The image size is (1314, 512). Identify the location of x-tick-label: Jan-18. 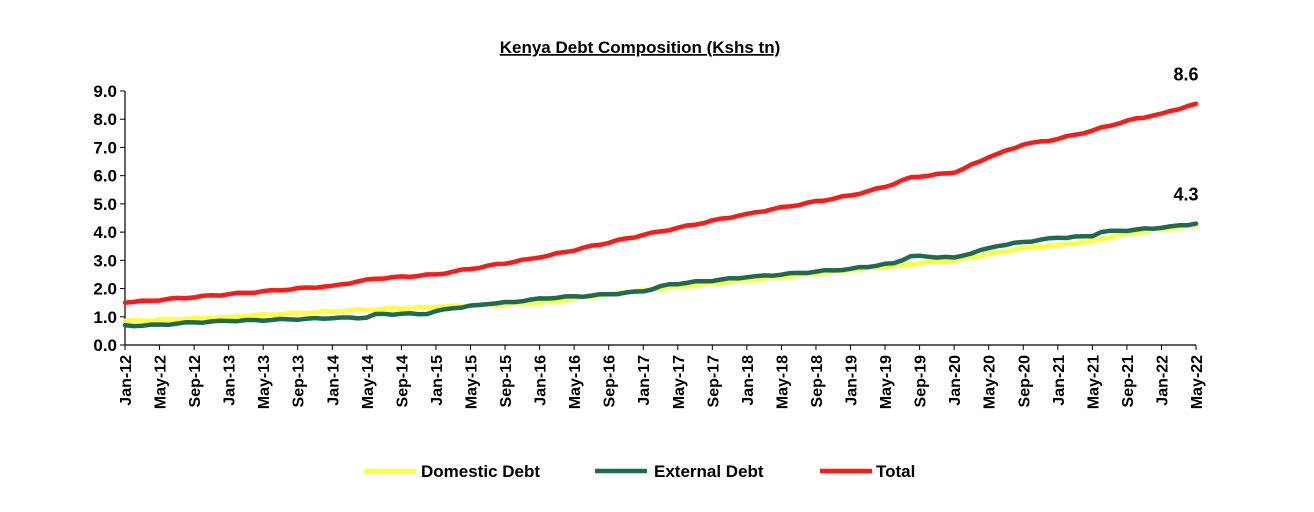
(748, 380).